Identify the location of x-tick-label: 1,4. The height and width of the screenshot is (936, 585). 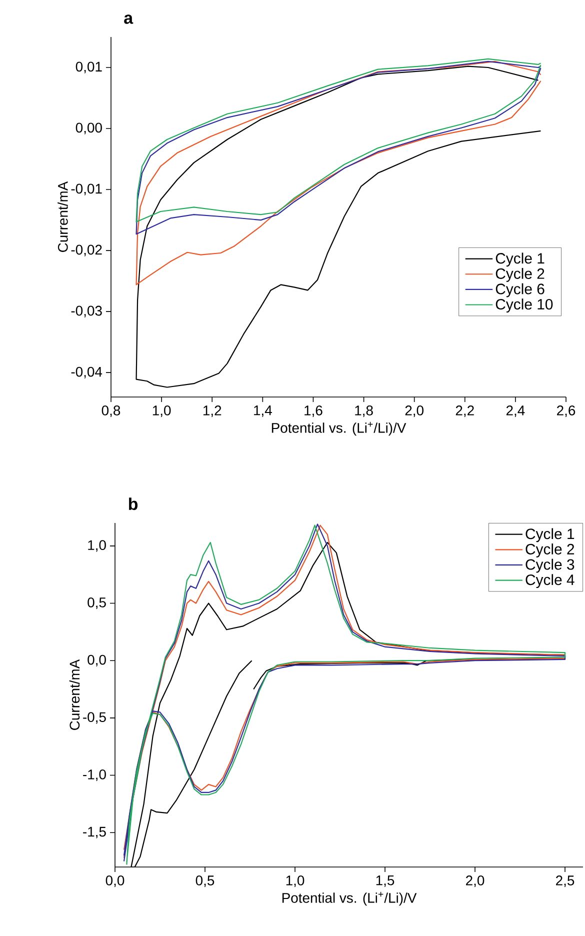
(263, 411).